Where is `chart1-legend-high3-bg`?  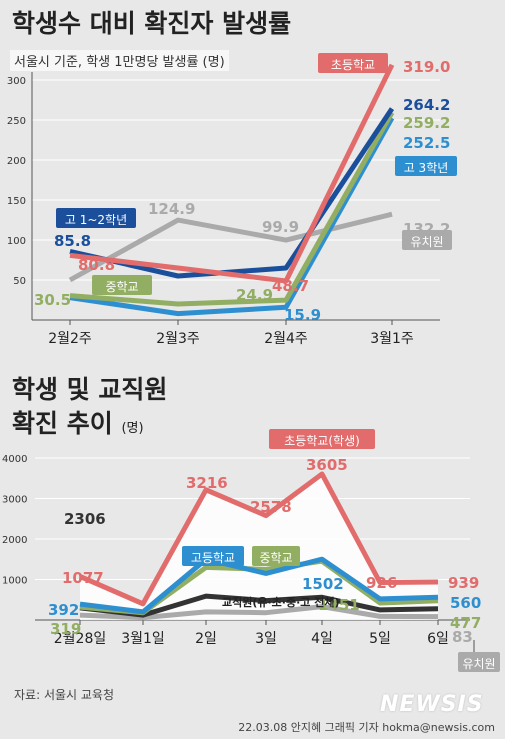 chart1-legend-high3-bg is located at coordinates (426, 166).